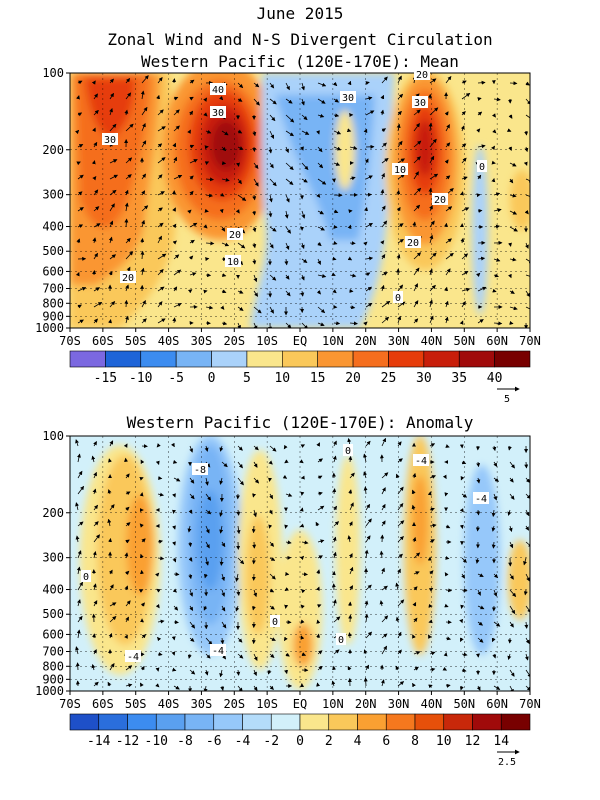 Image resolution: width=600 pixels, height=800 pixels. What do you see at coordinates (333, 704) in the screenshot?
I see `x-tick-label: 10N` at bounding box center [333, 704].